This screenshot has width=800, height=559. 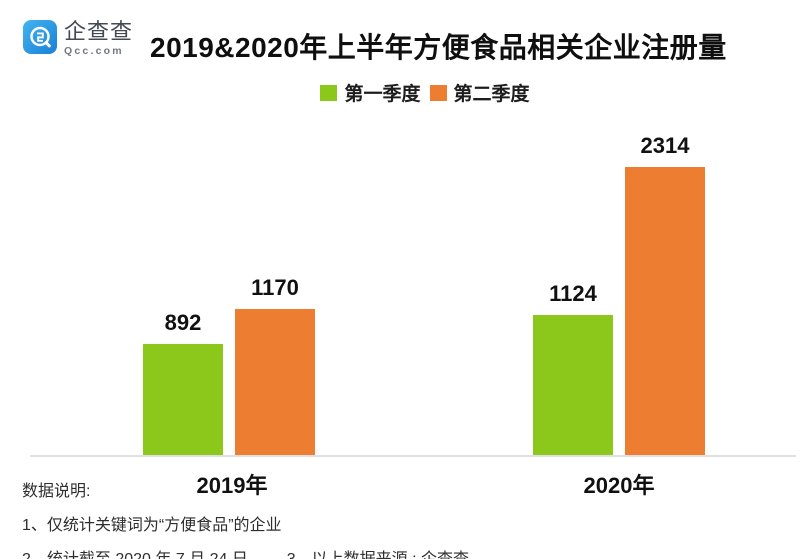 I want to click on chart-title: 2019&2020年上半年方便食品相关企业注册量, so click(x=438, y=47).